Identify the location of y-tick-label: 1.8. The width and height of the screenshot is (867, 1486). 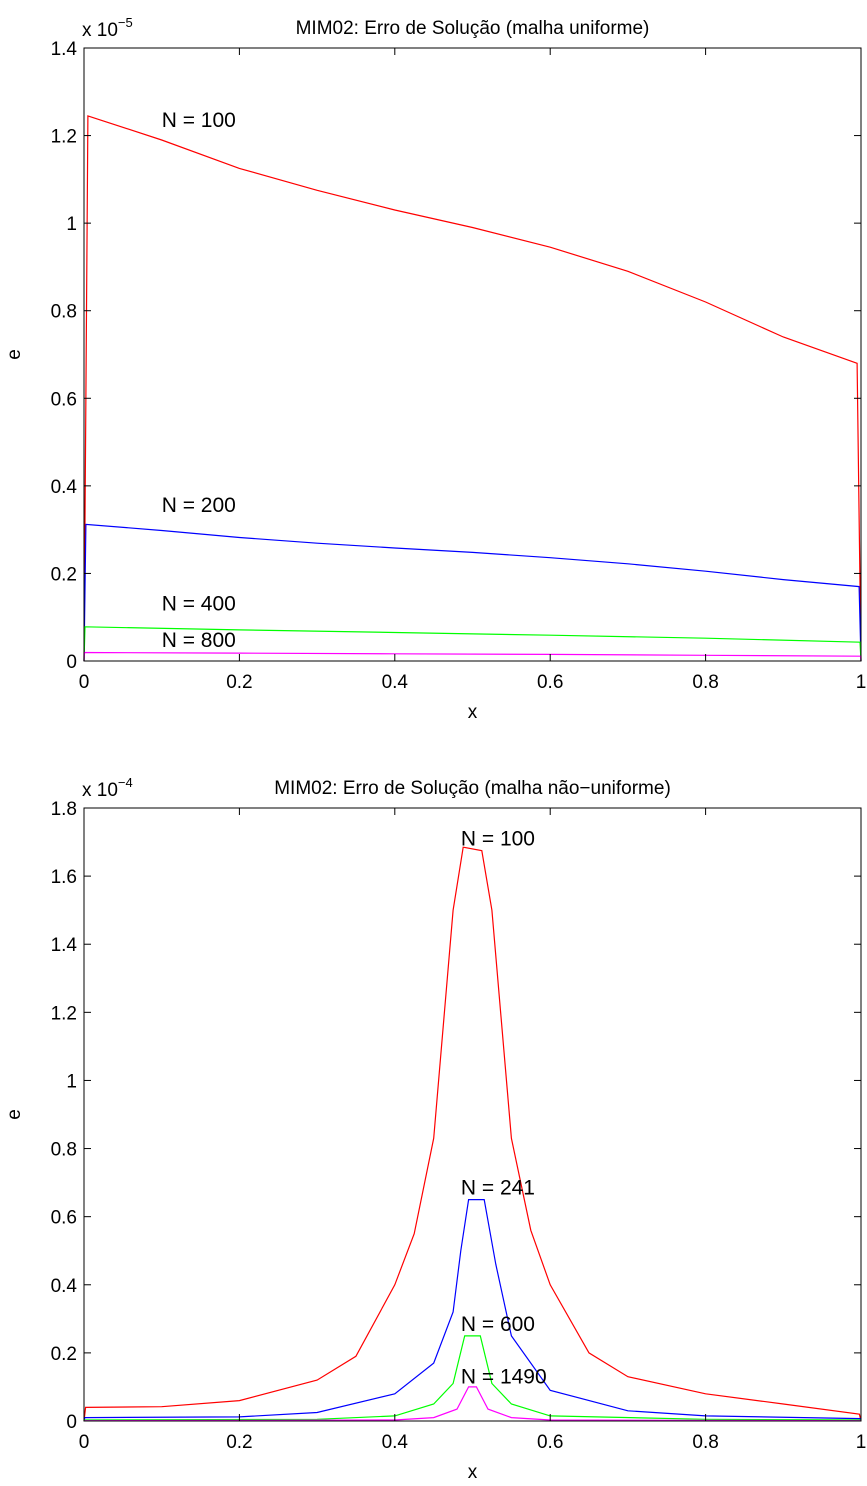
(64, 809).